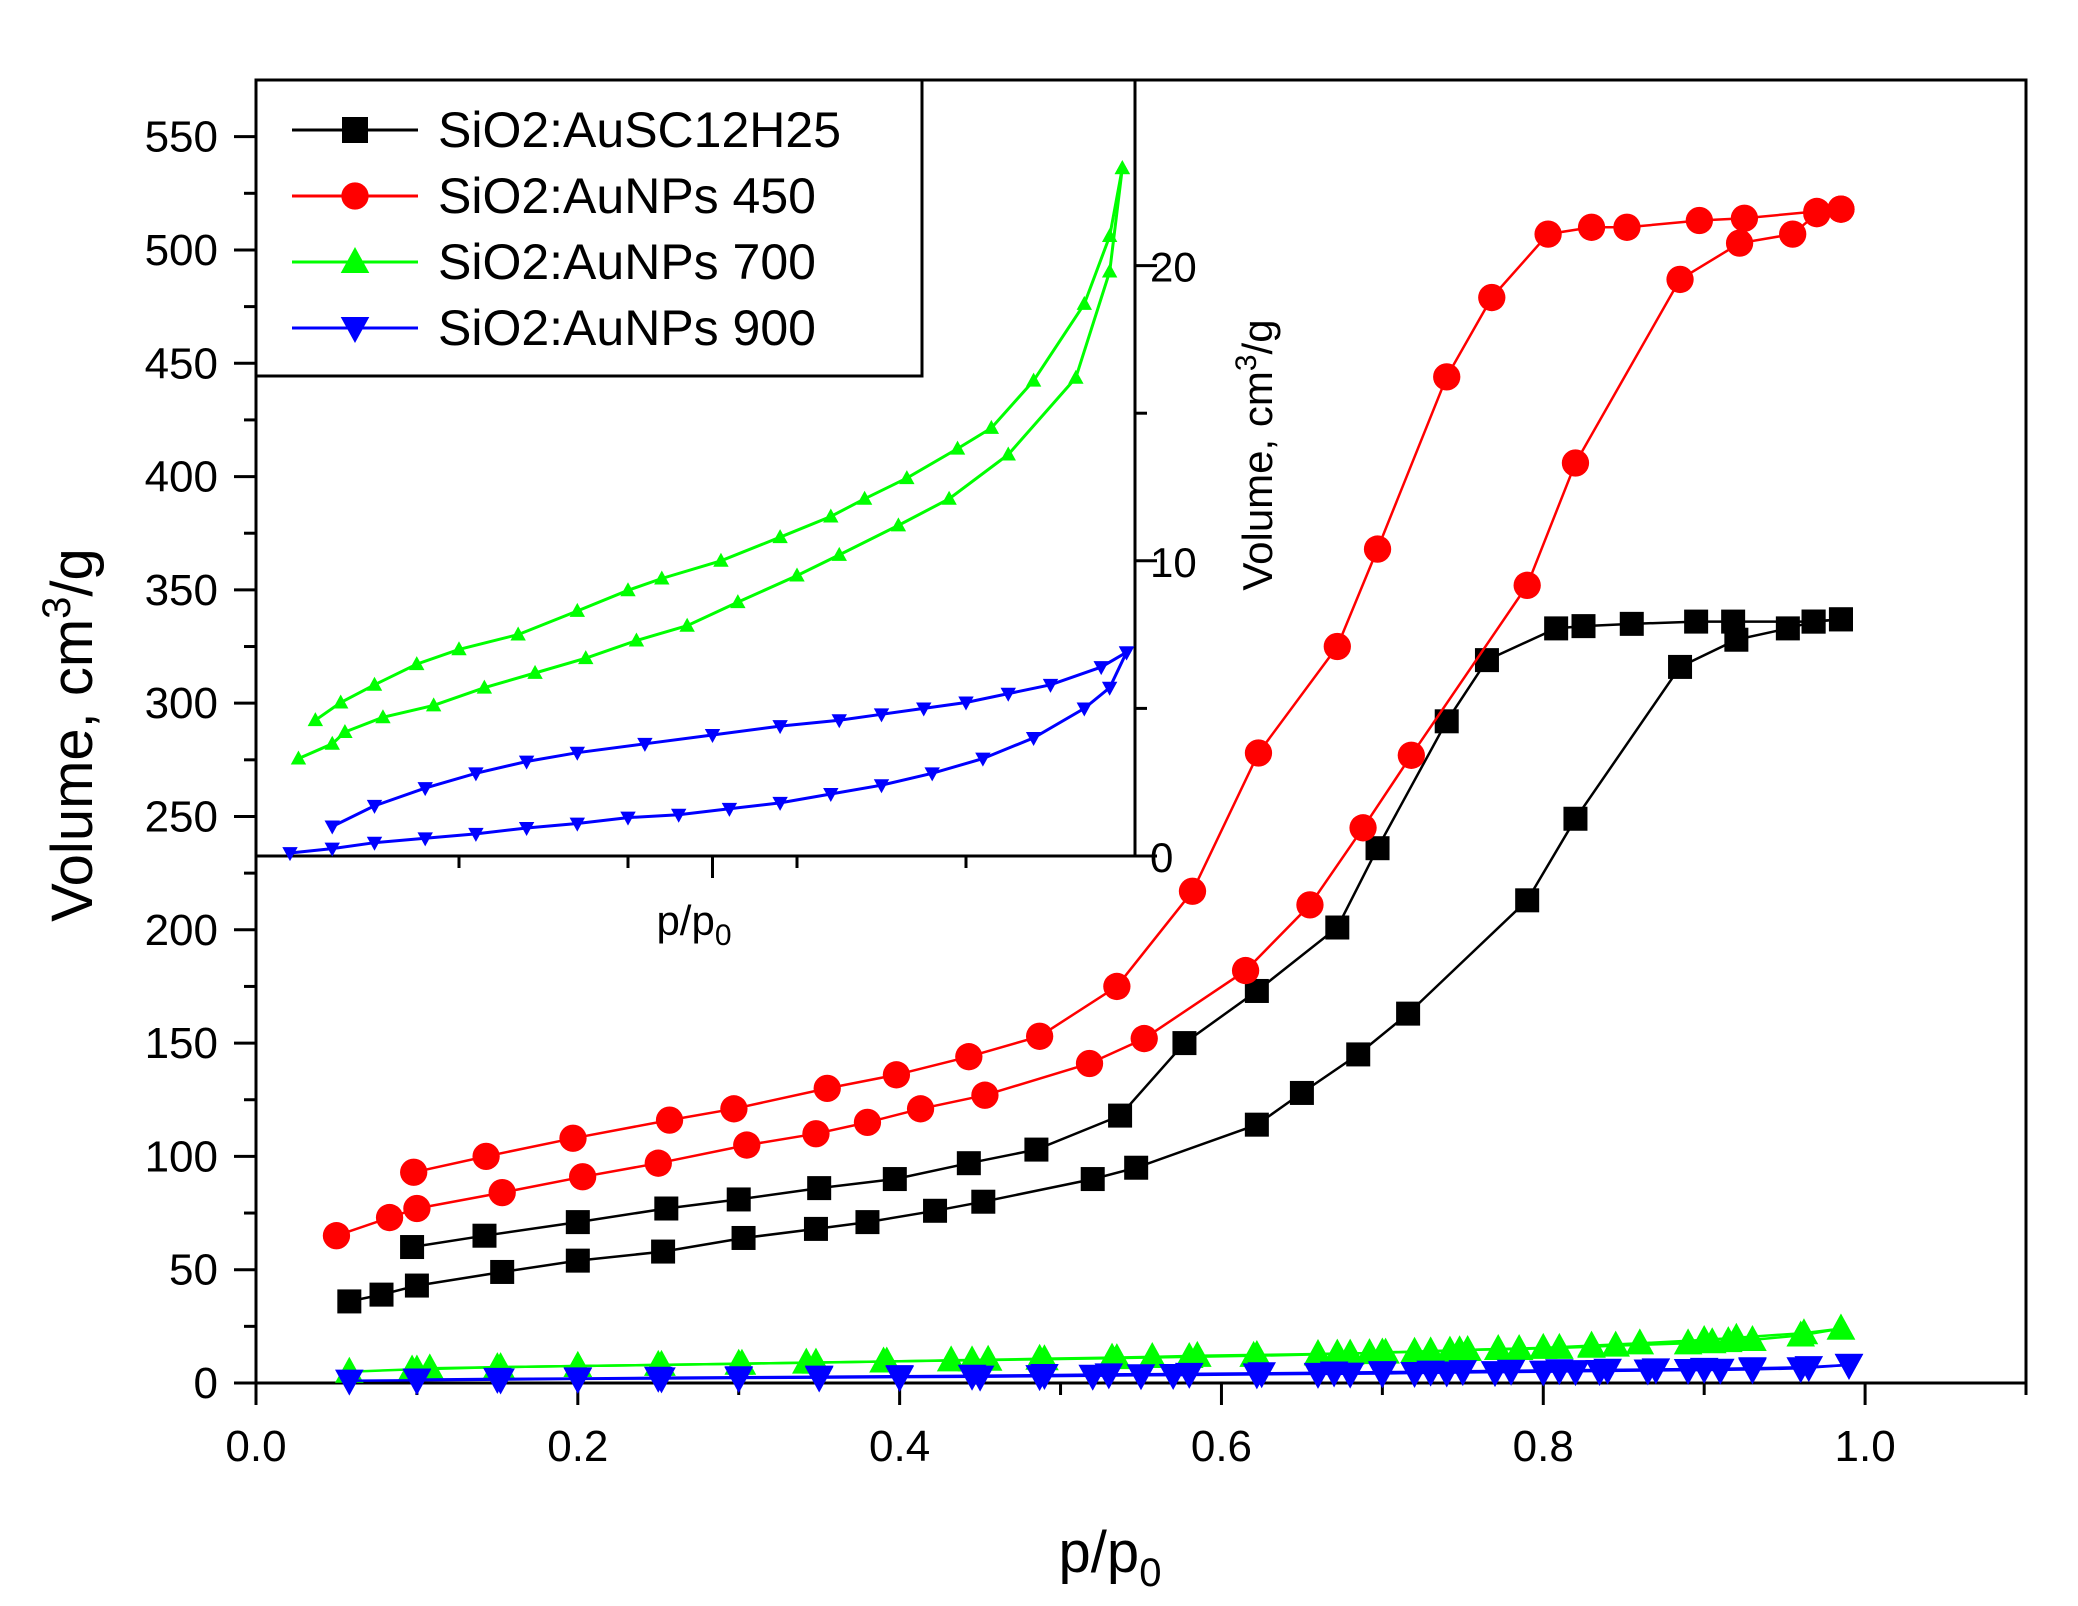  I want to click on x-tick-label: 0.4, so click(899, 1446).